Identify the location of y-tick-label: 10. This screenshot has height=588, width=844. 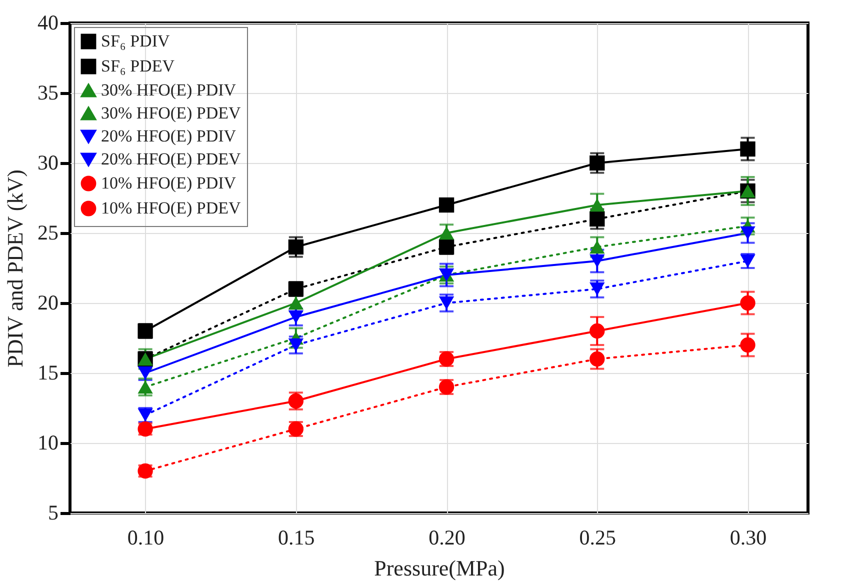
(48, 442).